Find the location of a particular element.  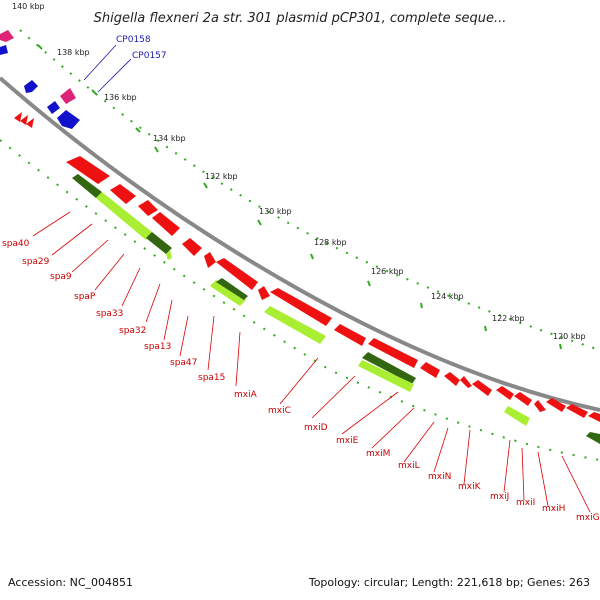

gene-label: mxiG is located at coordinates (588, 518).